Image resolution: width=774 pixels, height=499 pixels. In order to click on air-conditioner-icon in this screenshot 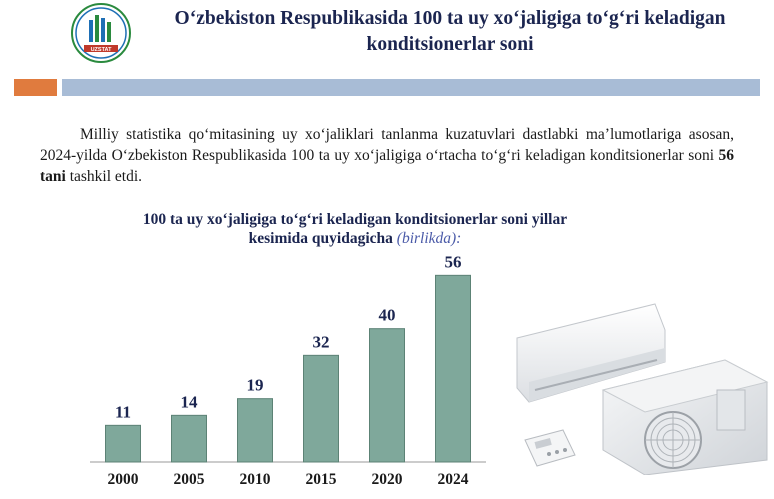, I will do `click(637, 383)`.